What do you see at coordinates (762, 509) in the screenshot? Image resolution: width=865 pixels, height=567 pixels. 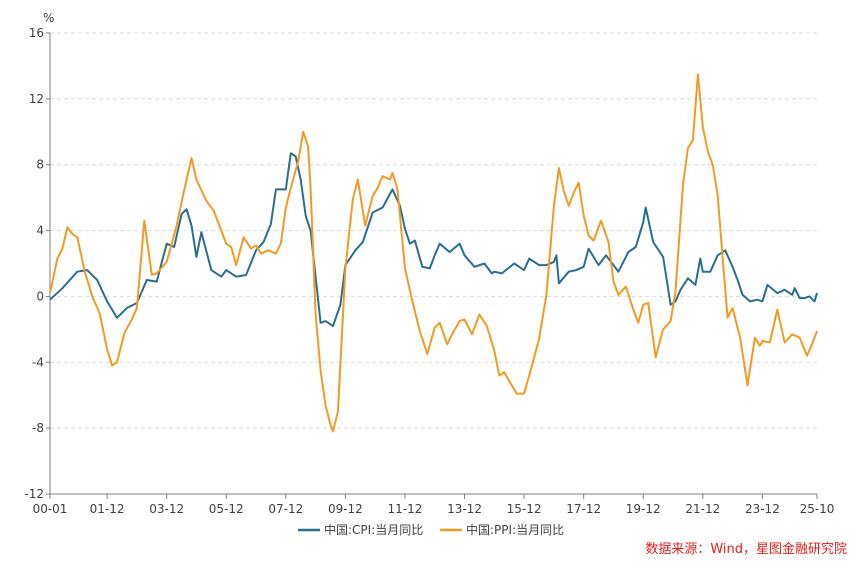 I see `x-tick-label: 23-12` at bounding box center [762, 509].